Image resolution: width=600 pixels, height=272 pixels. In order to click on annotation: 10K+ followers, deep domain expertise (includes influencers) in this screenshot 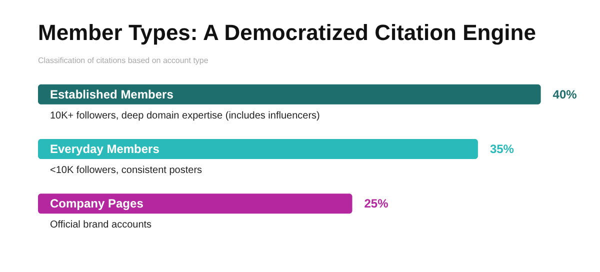, I will do `click(185, 116)`.